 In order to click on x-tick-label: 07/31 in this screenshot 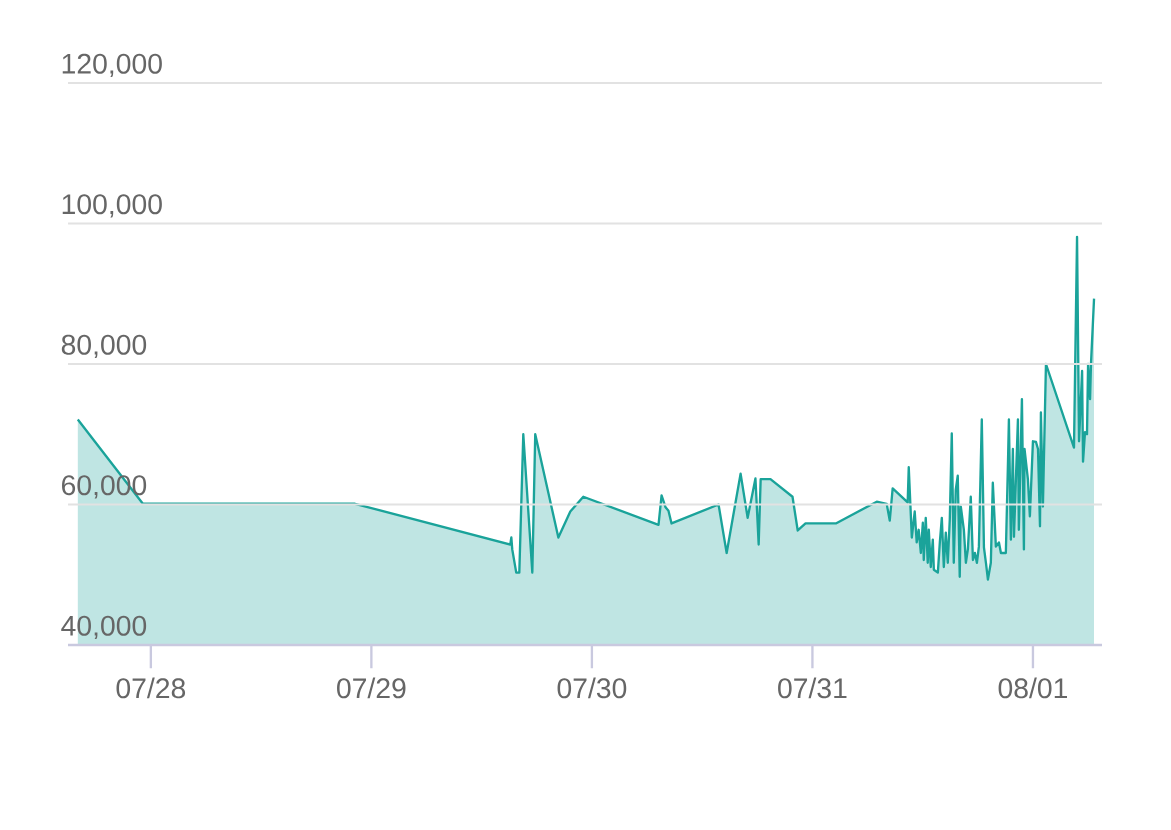, I will do `click(812, 688)`.